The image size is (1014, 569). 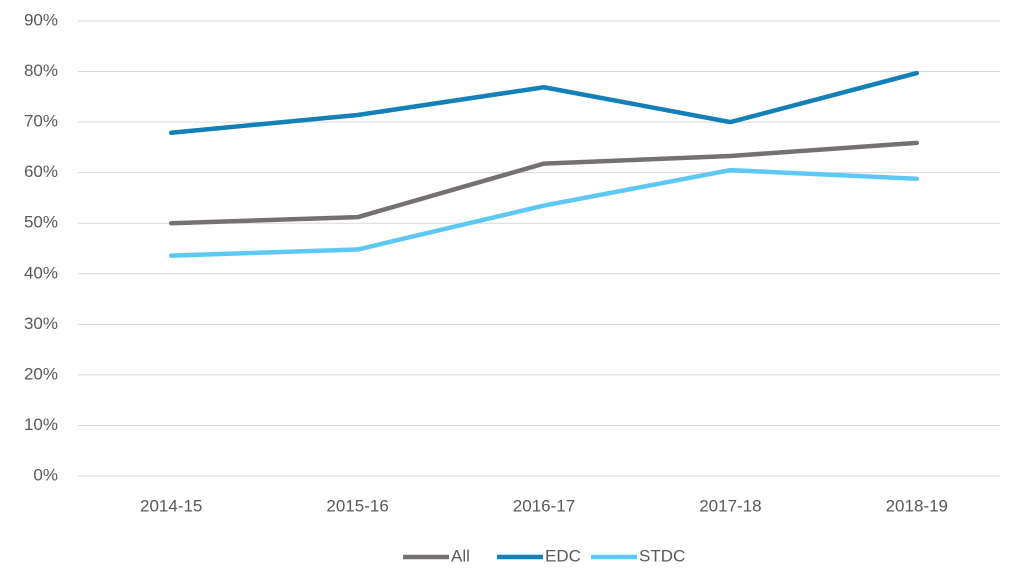 What do you see at coordinates (41, 424) in the screenshot?
I see `y-tick-label: 10%` at bounding box center [41, 424].